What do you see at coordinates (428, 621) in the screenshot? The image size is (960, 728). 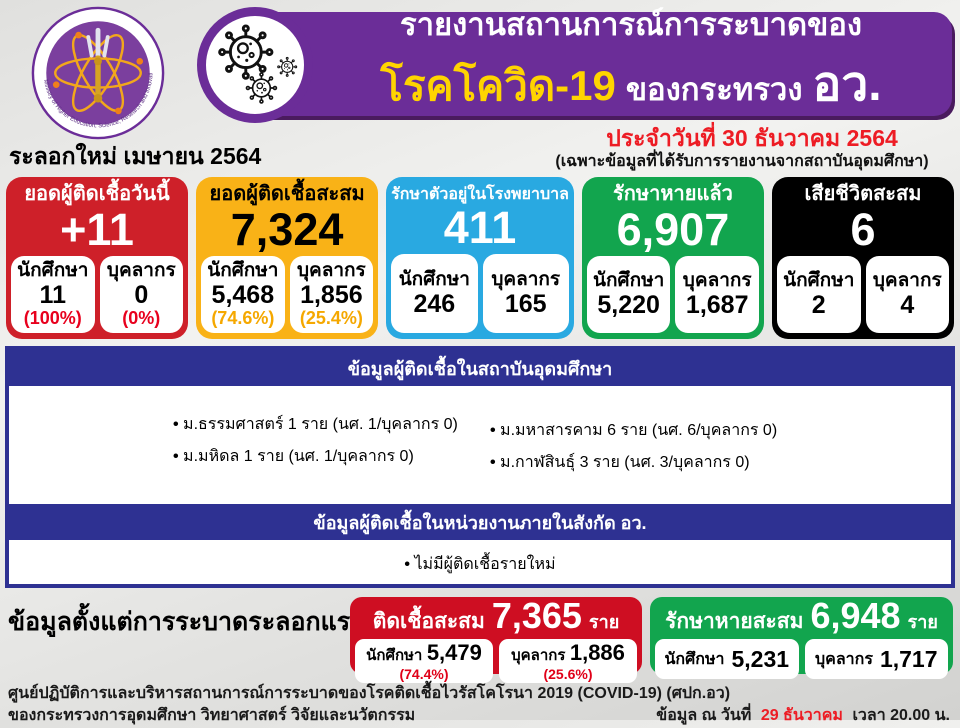 I see `infected-label: ติดเชื้อสะสม` at bounding box center [428, 621].